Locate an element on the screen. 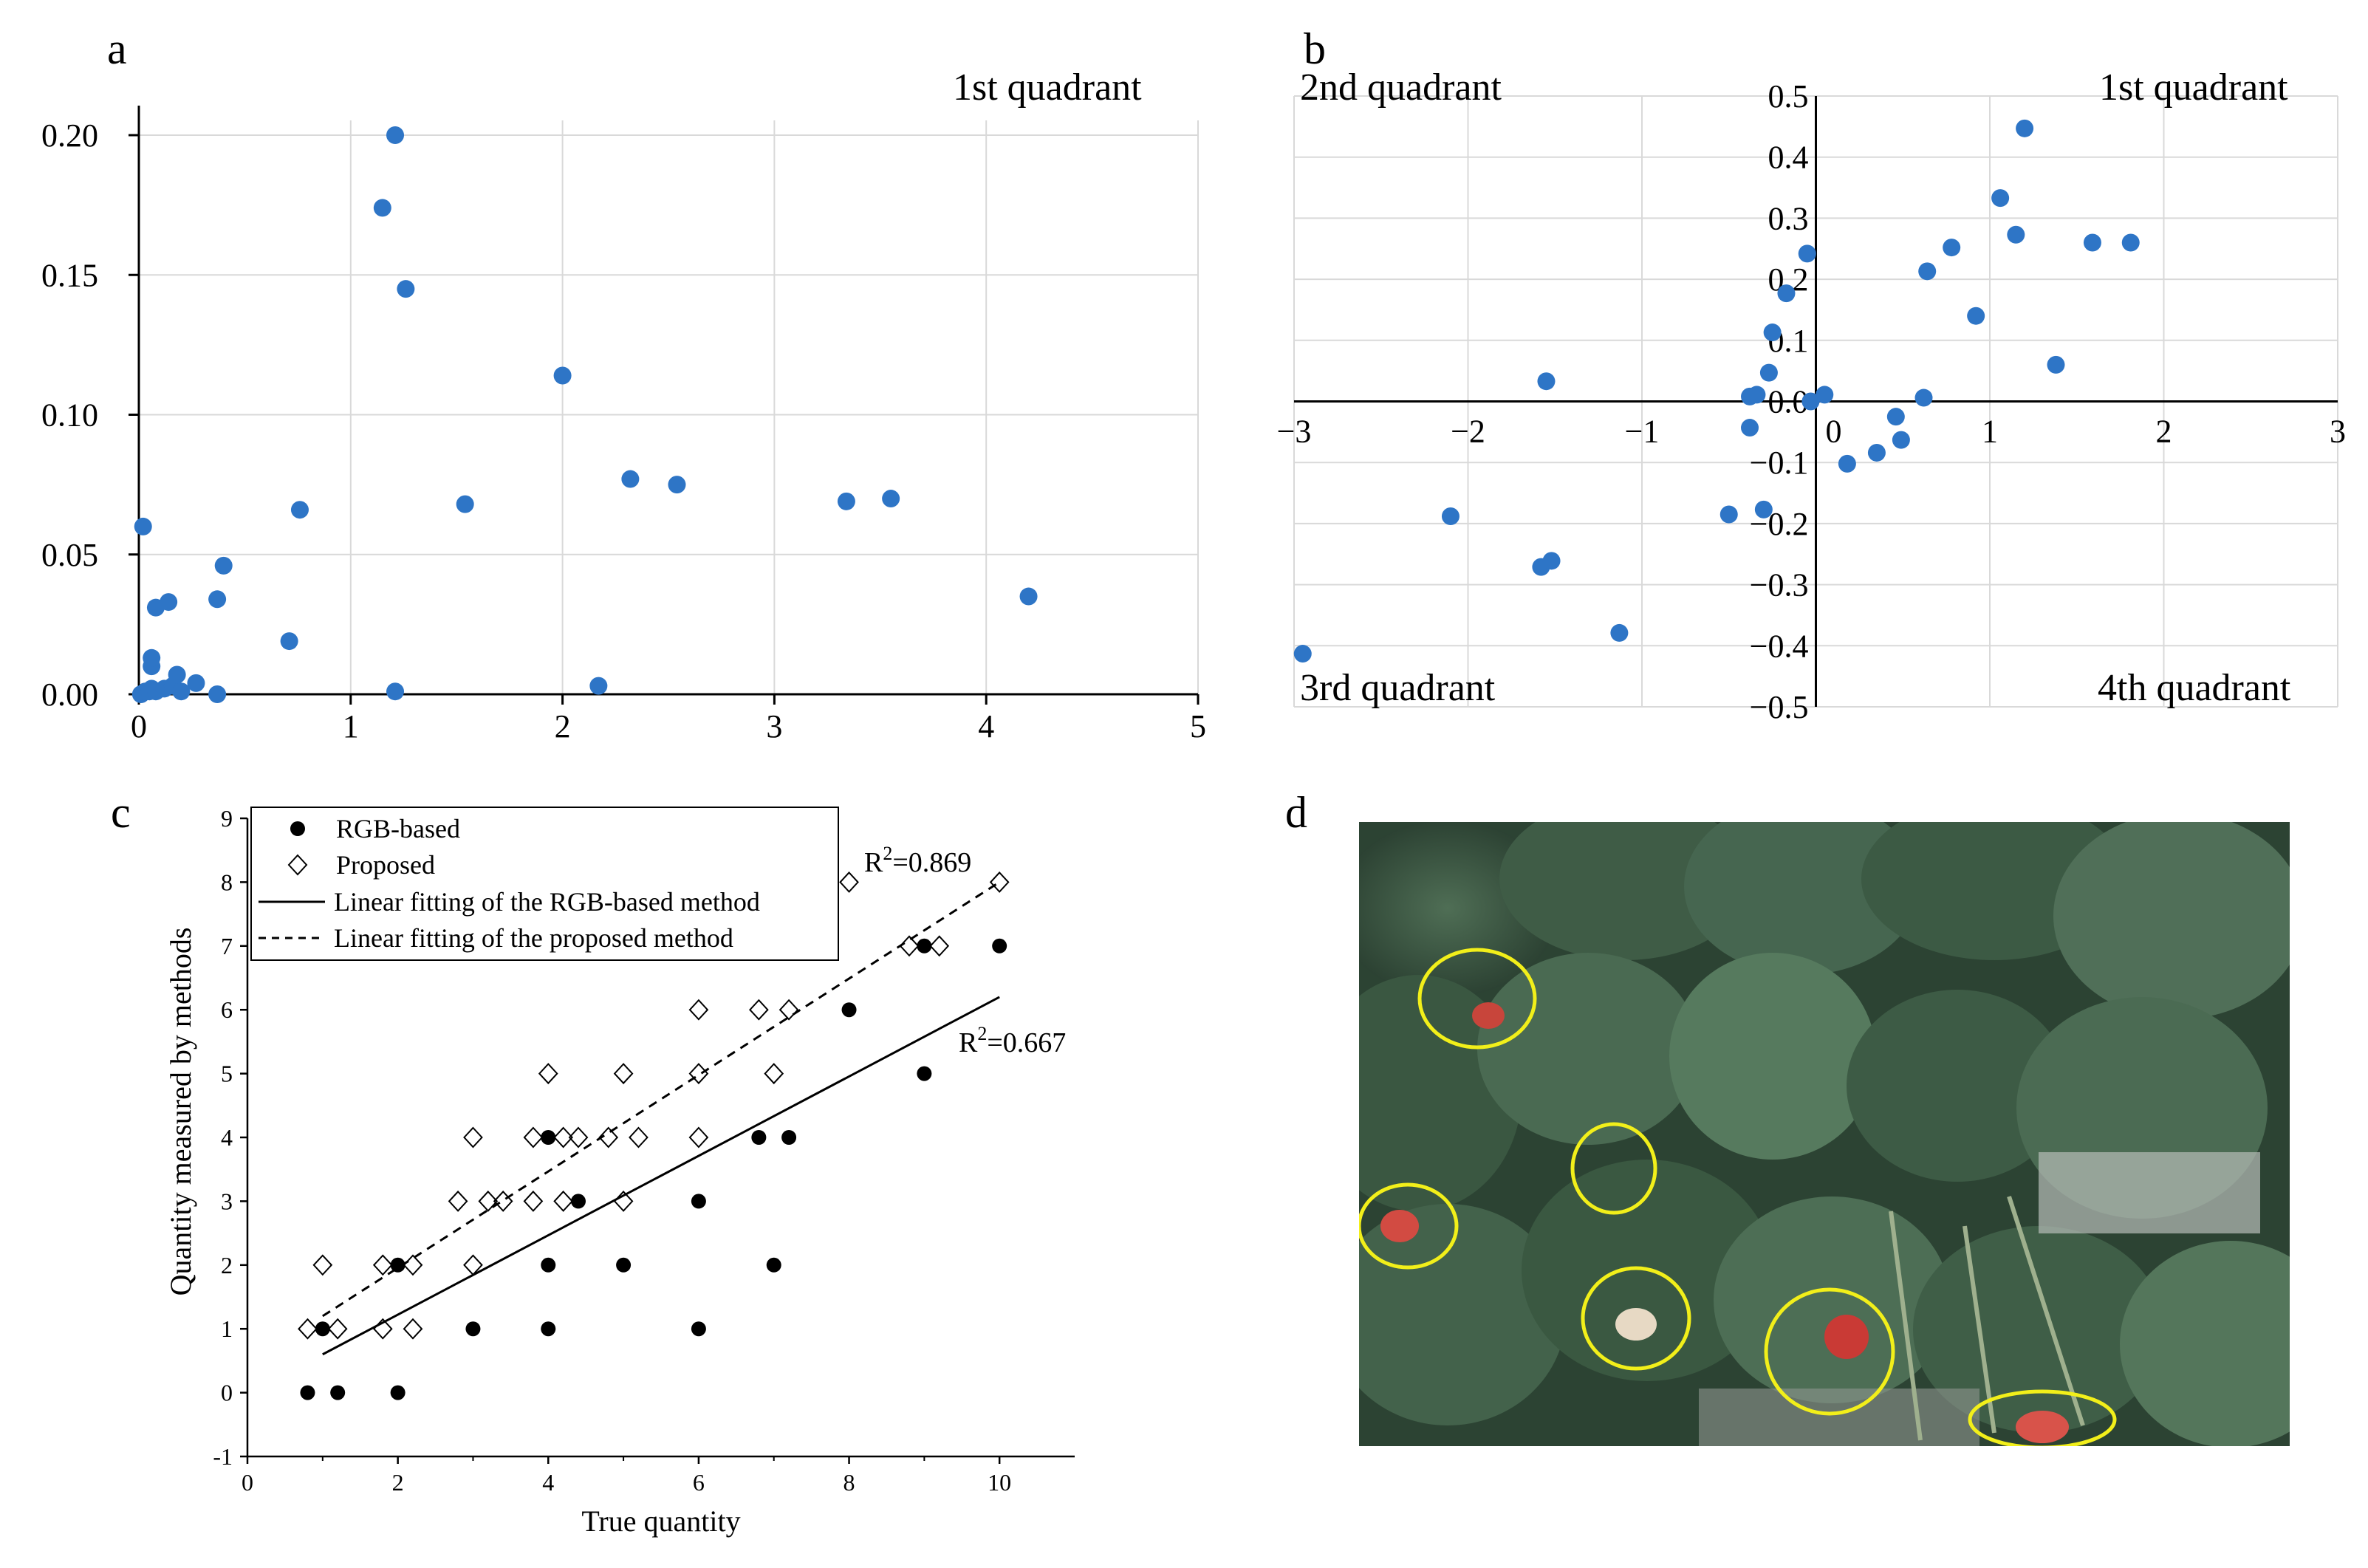 The width and height of the screenshot is (2368, 1568). y-tick-label: −0.4 is located at coordinates (1779, 646).